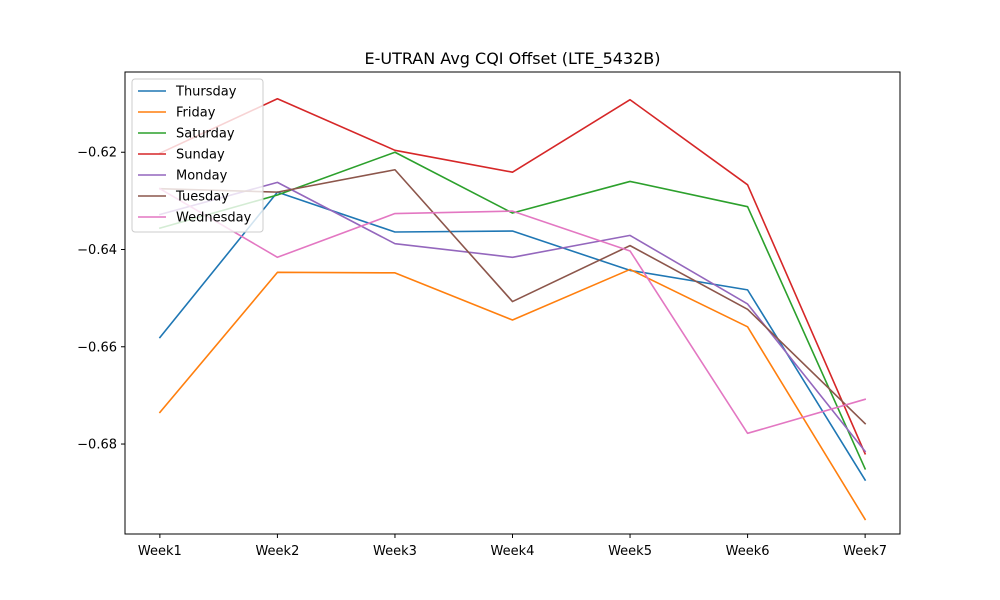  I want to click on legend-label-saturday: Saturday, so click(205, 134).